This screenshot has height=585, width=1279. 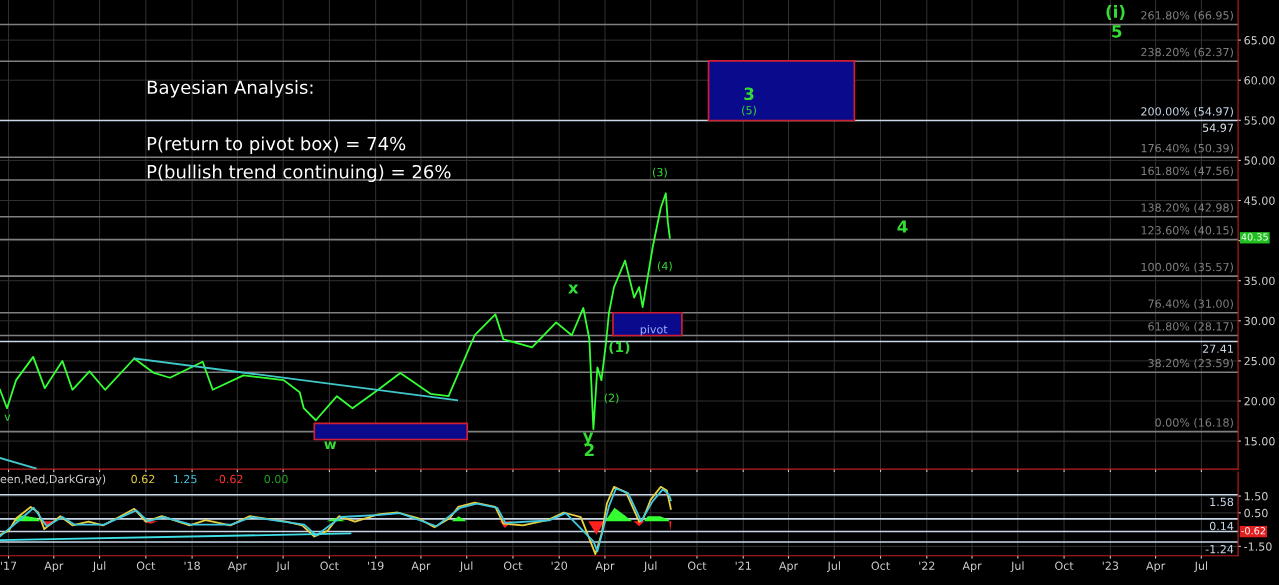 I want to click on annotation: (5), so click(x=749, y=110).